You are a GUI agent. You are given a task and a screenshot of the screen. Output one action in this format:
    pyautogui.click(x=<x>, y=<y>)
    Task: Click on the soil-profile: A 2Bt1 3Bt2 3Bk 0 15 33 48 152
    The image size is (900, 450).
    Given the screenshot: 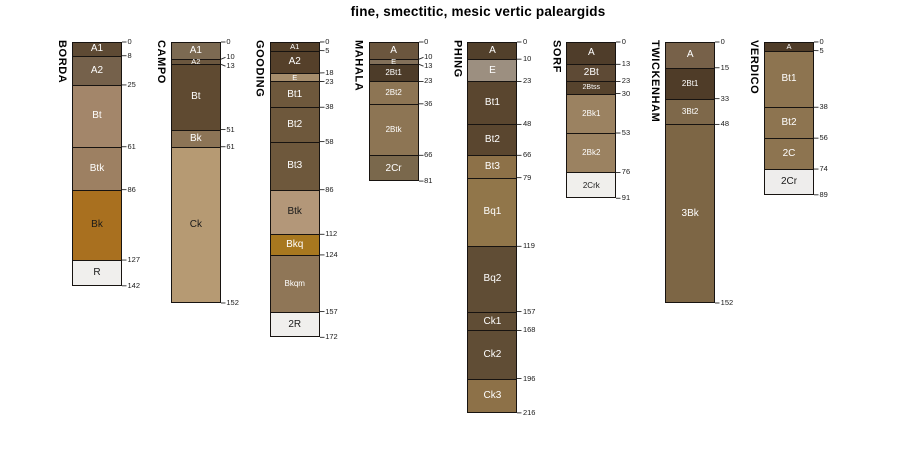 What is the action you would take?
    pyautogui.click(x=699, y=172)
    